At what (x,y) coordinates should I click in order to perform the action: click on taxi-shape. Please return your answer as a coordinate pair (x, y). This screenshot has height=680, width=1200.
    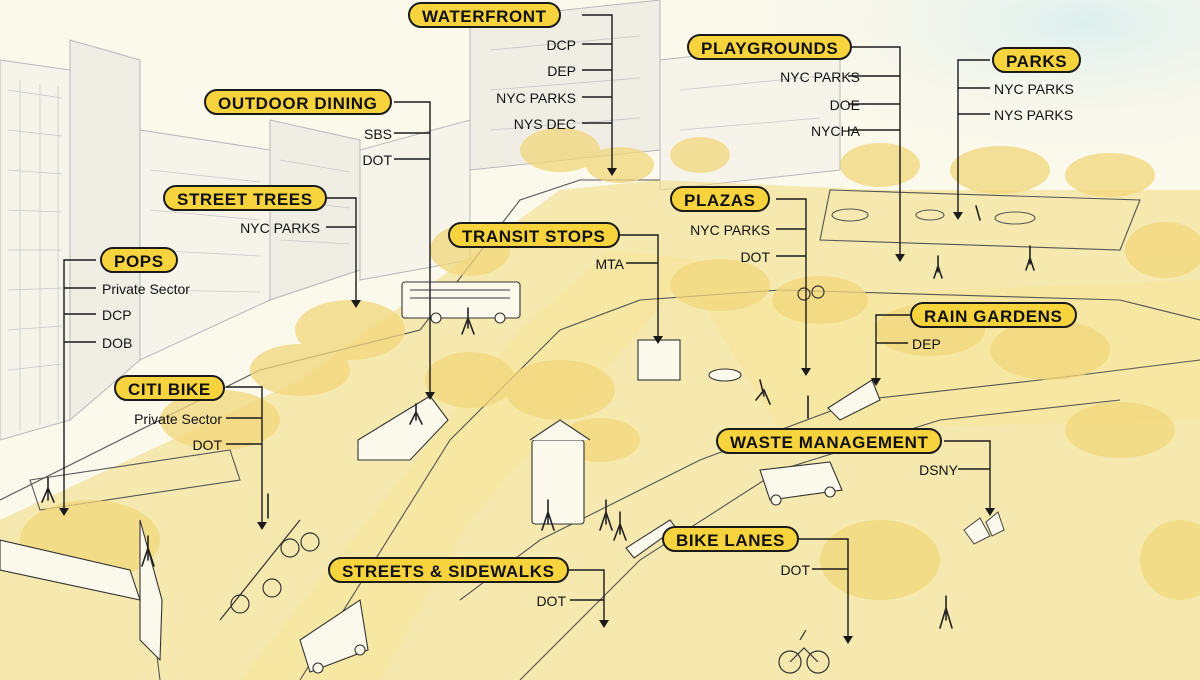
    Looking at the image, I should click on (334, 636).